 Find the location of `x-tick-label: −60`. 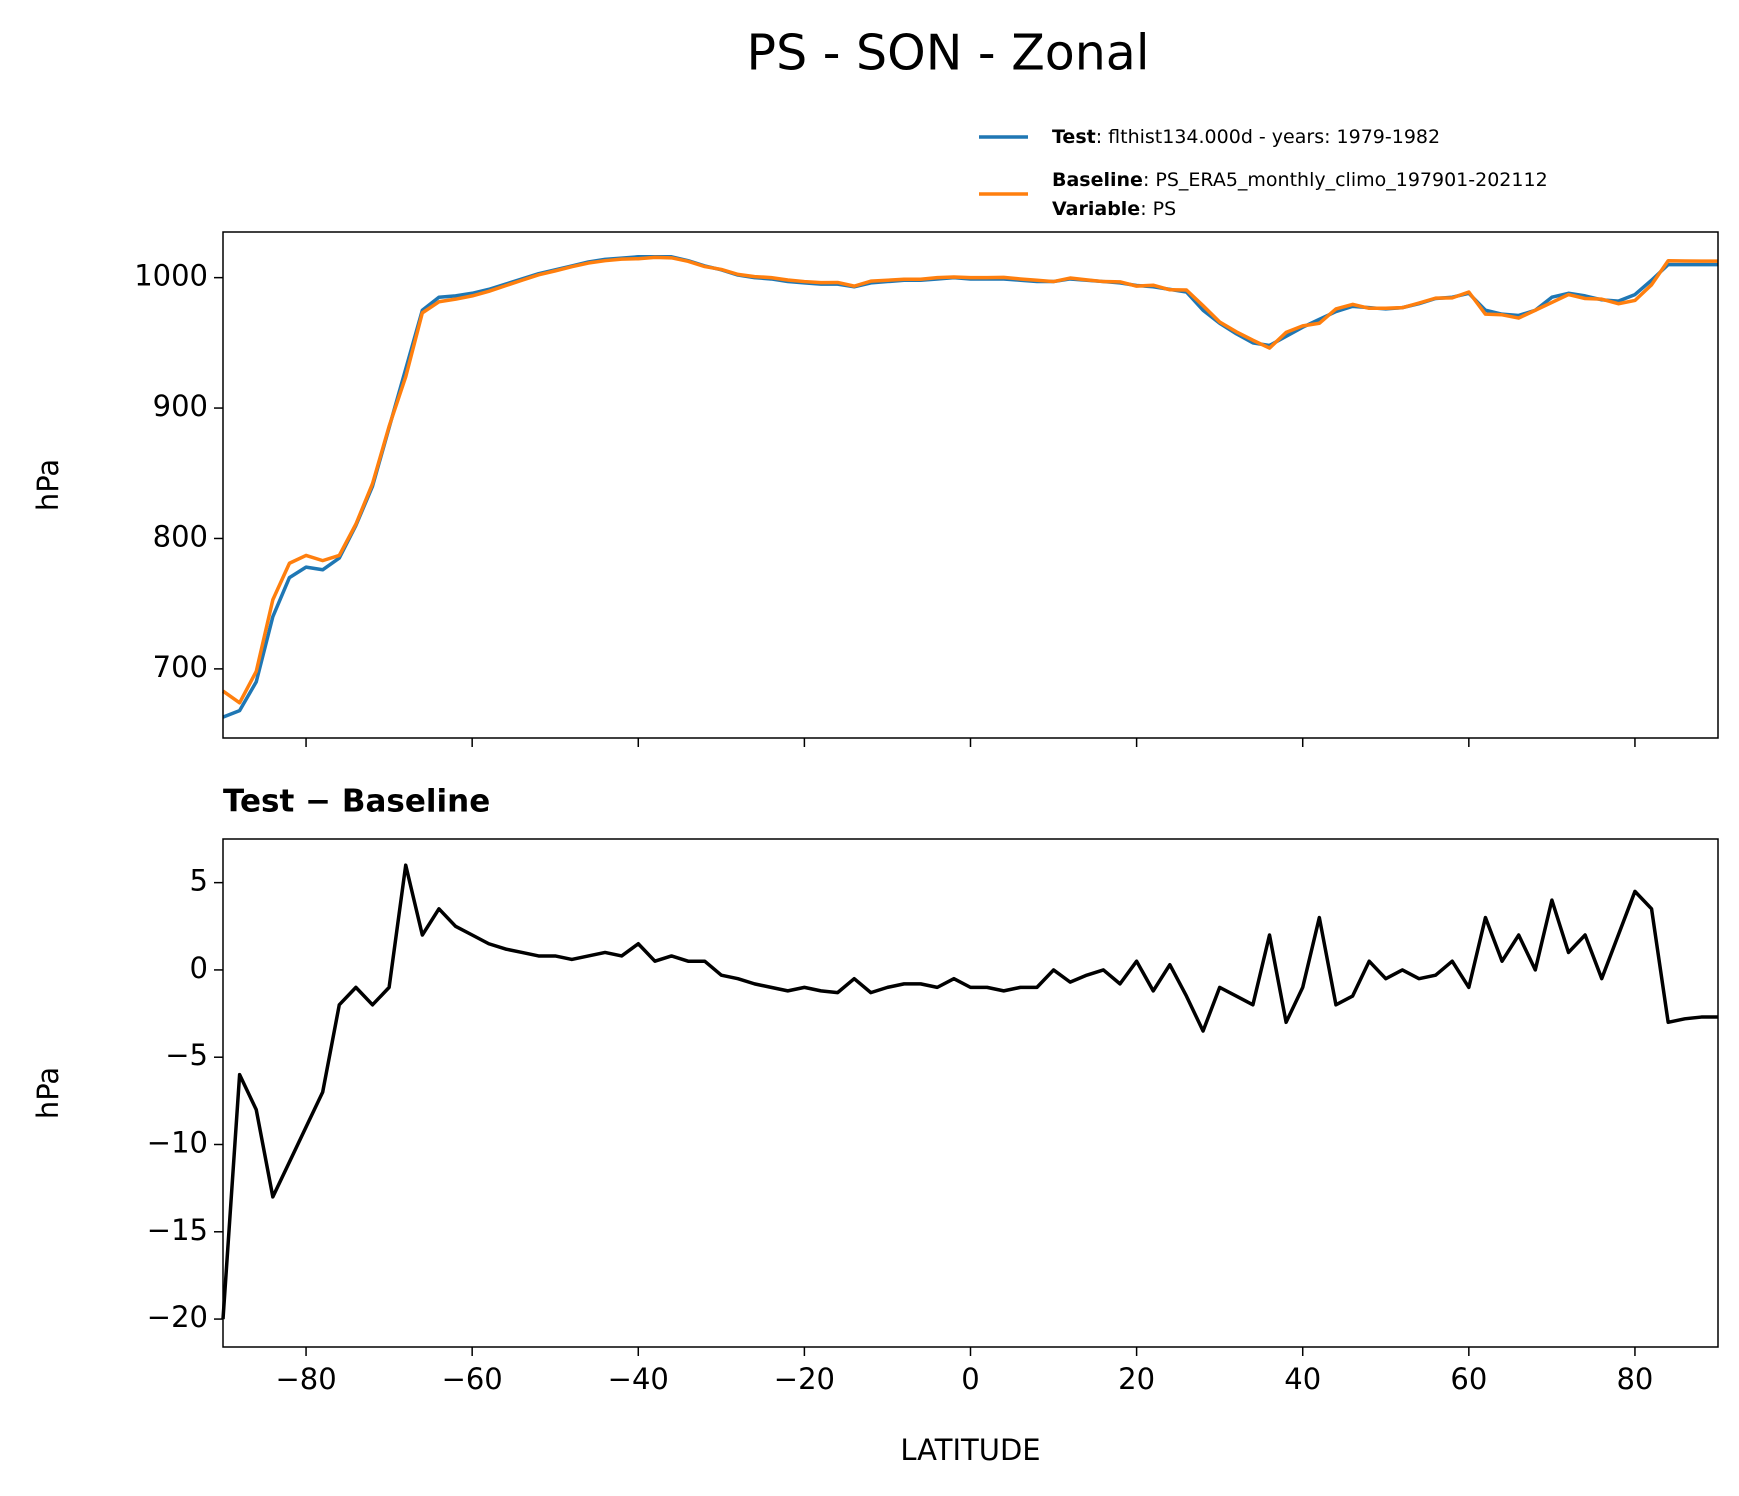

x-tick-label: −60 is located at coordinates (472, 1379).